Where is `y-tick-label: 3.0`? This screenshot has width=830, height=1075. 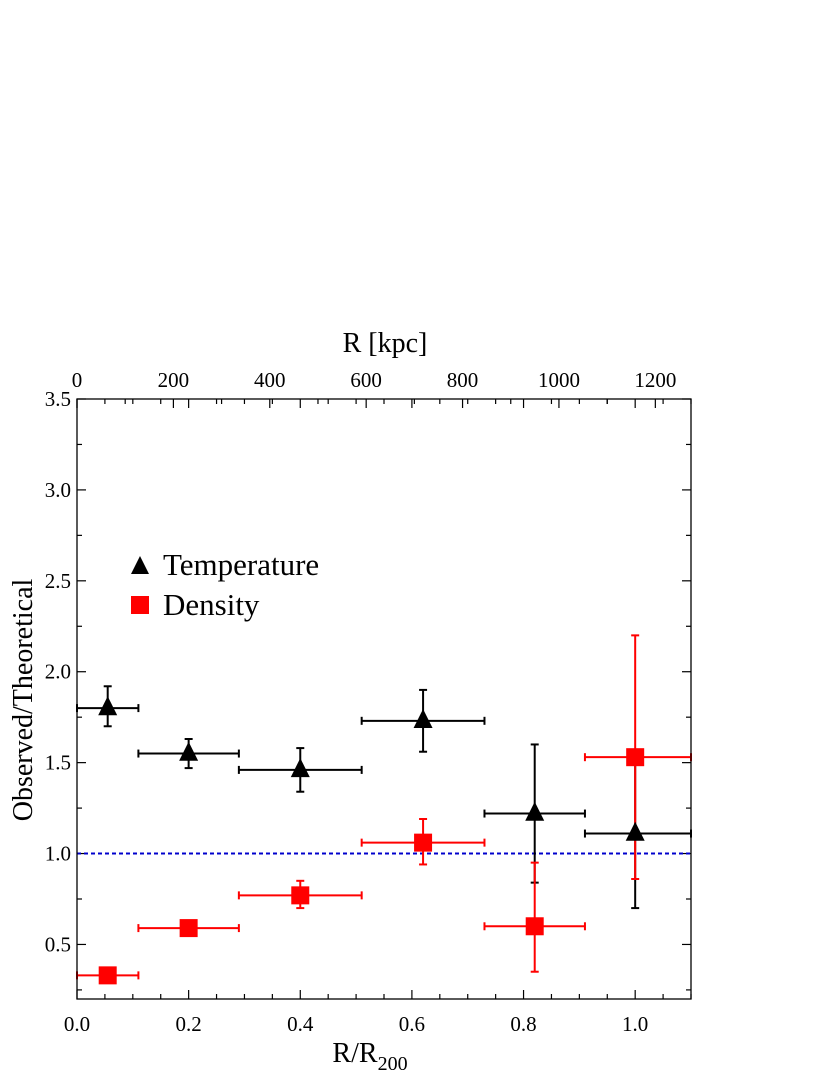 y-tick-label: 3.0 is located at coordinates (58, 490).